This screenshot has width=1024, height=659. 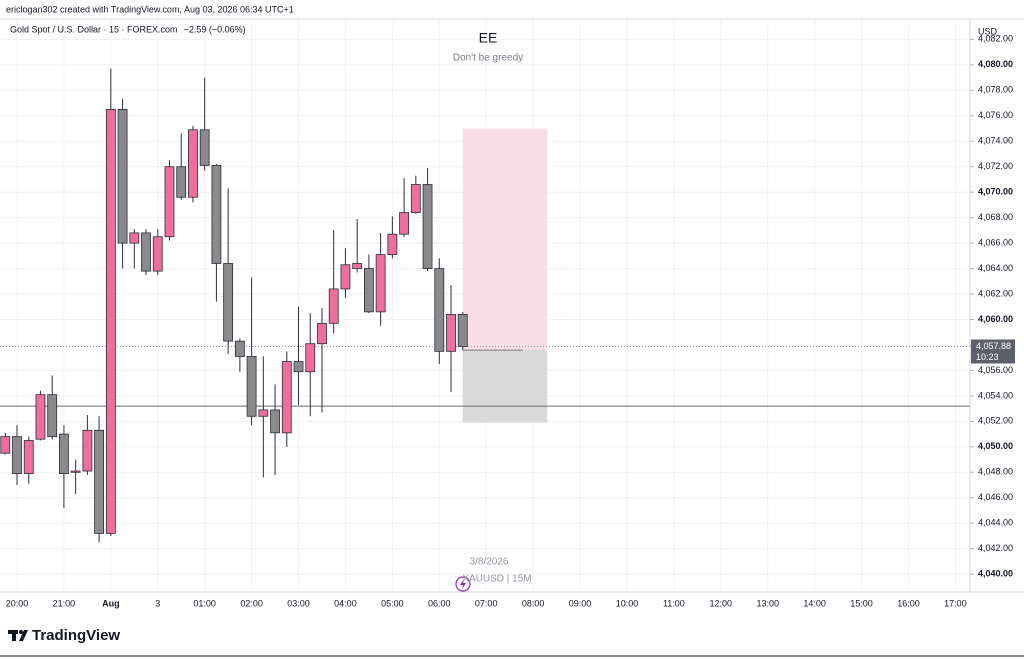 I want to click on target-zone, so click(x=505, y=239).